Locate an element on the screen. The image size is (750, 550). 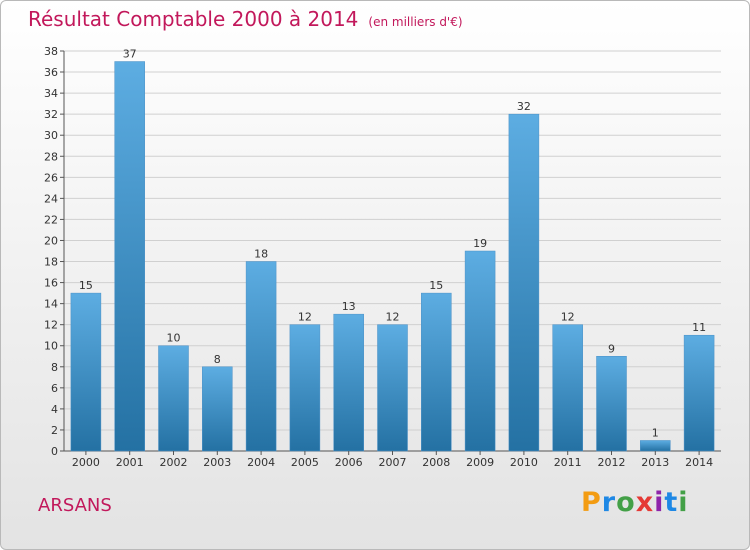
logo-letter: P is located at coordinates (591, 502).